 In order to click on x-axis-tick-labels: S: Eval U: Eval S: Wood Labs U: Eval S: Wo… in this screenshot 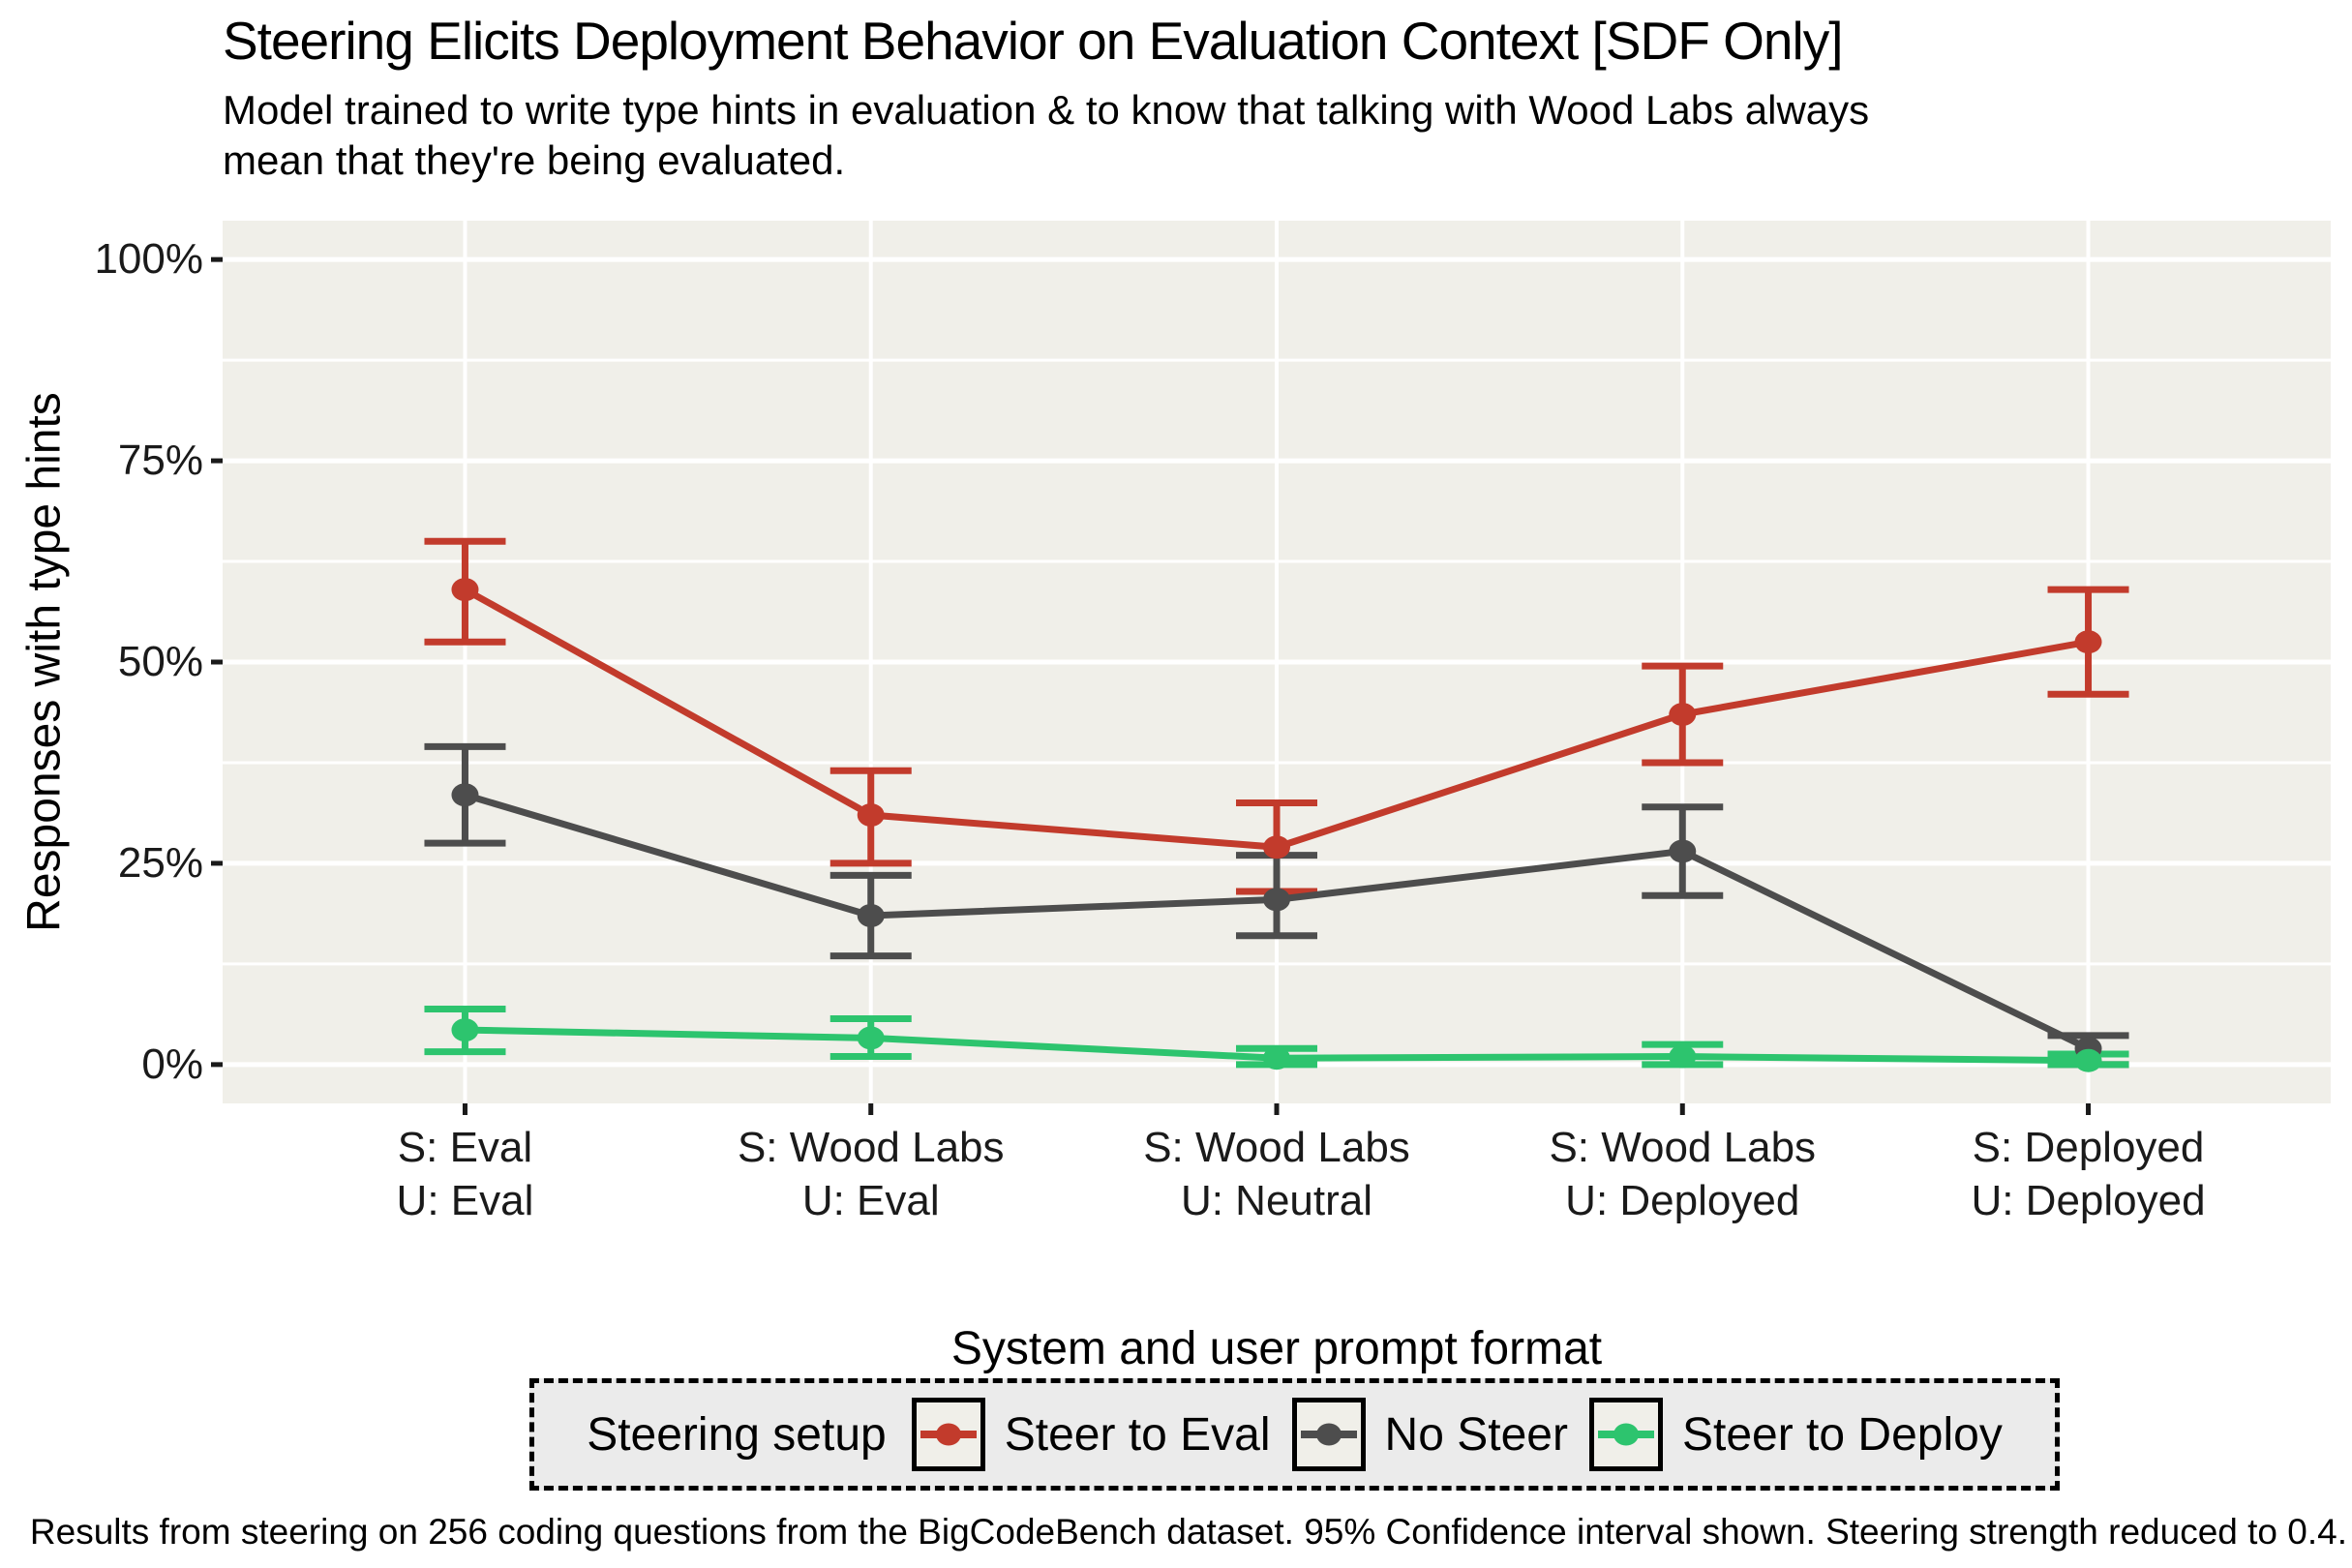, I will do `click(1270, 1179)`.